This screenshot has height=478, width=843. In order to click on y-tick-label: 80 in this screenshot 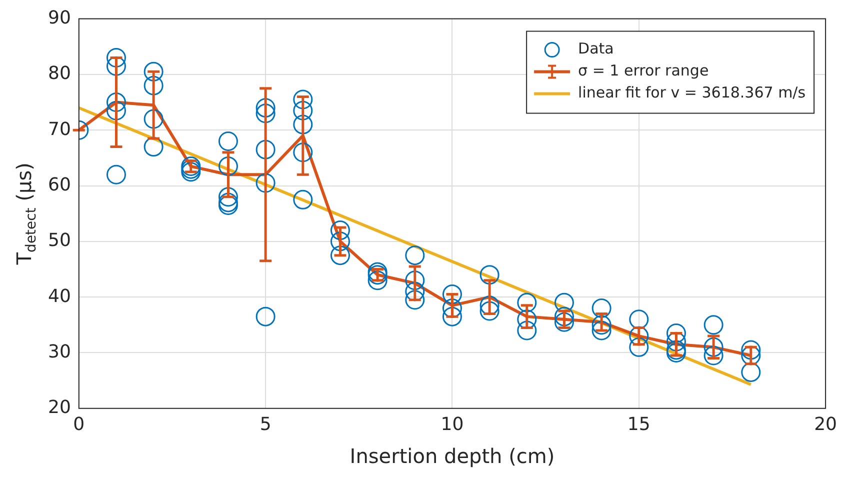, I will do `click(59, 73)`.